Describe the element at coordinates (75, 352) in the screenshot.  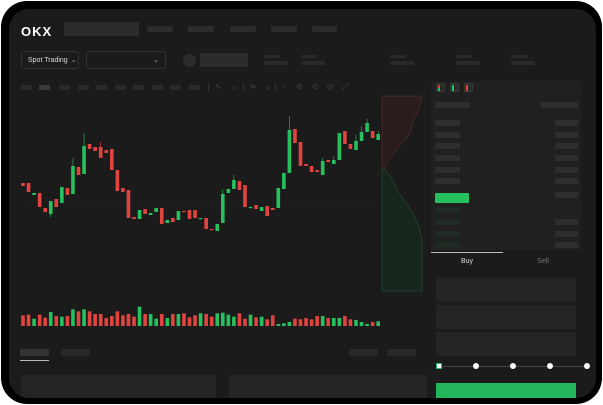
I see `tab-order-history` at that location.